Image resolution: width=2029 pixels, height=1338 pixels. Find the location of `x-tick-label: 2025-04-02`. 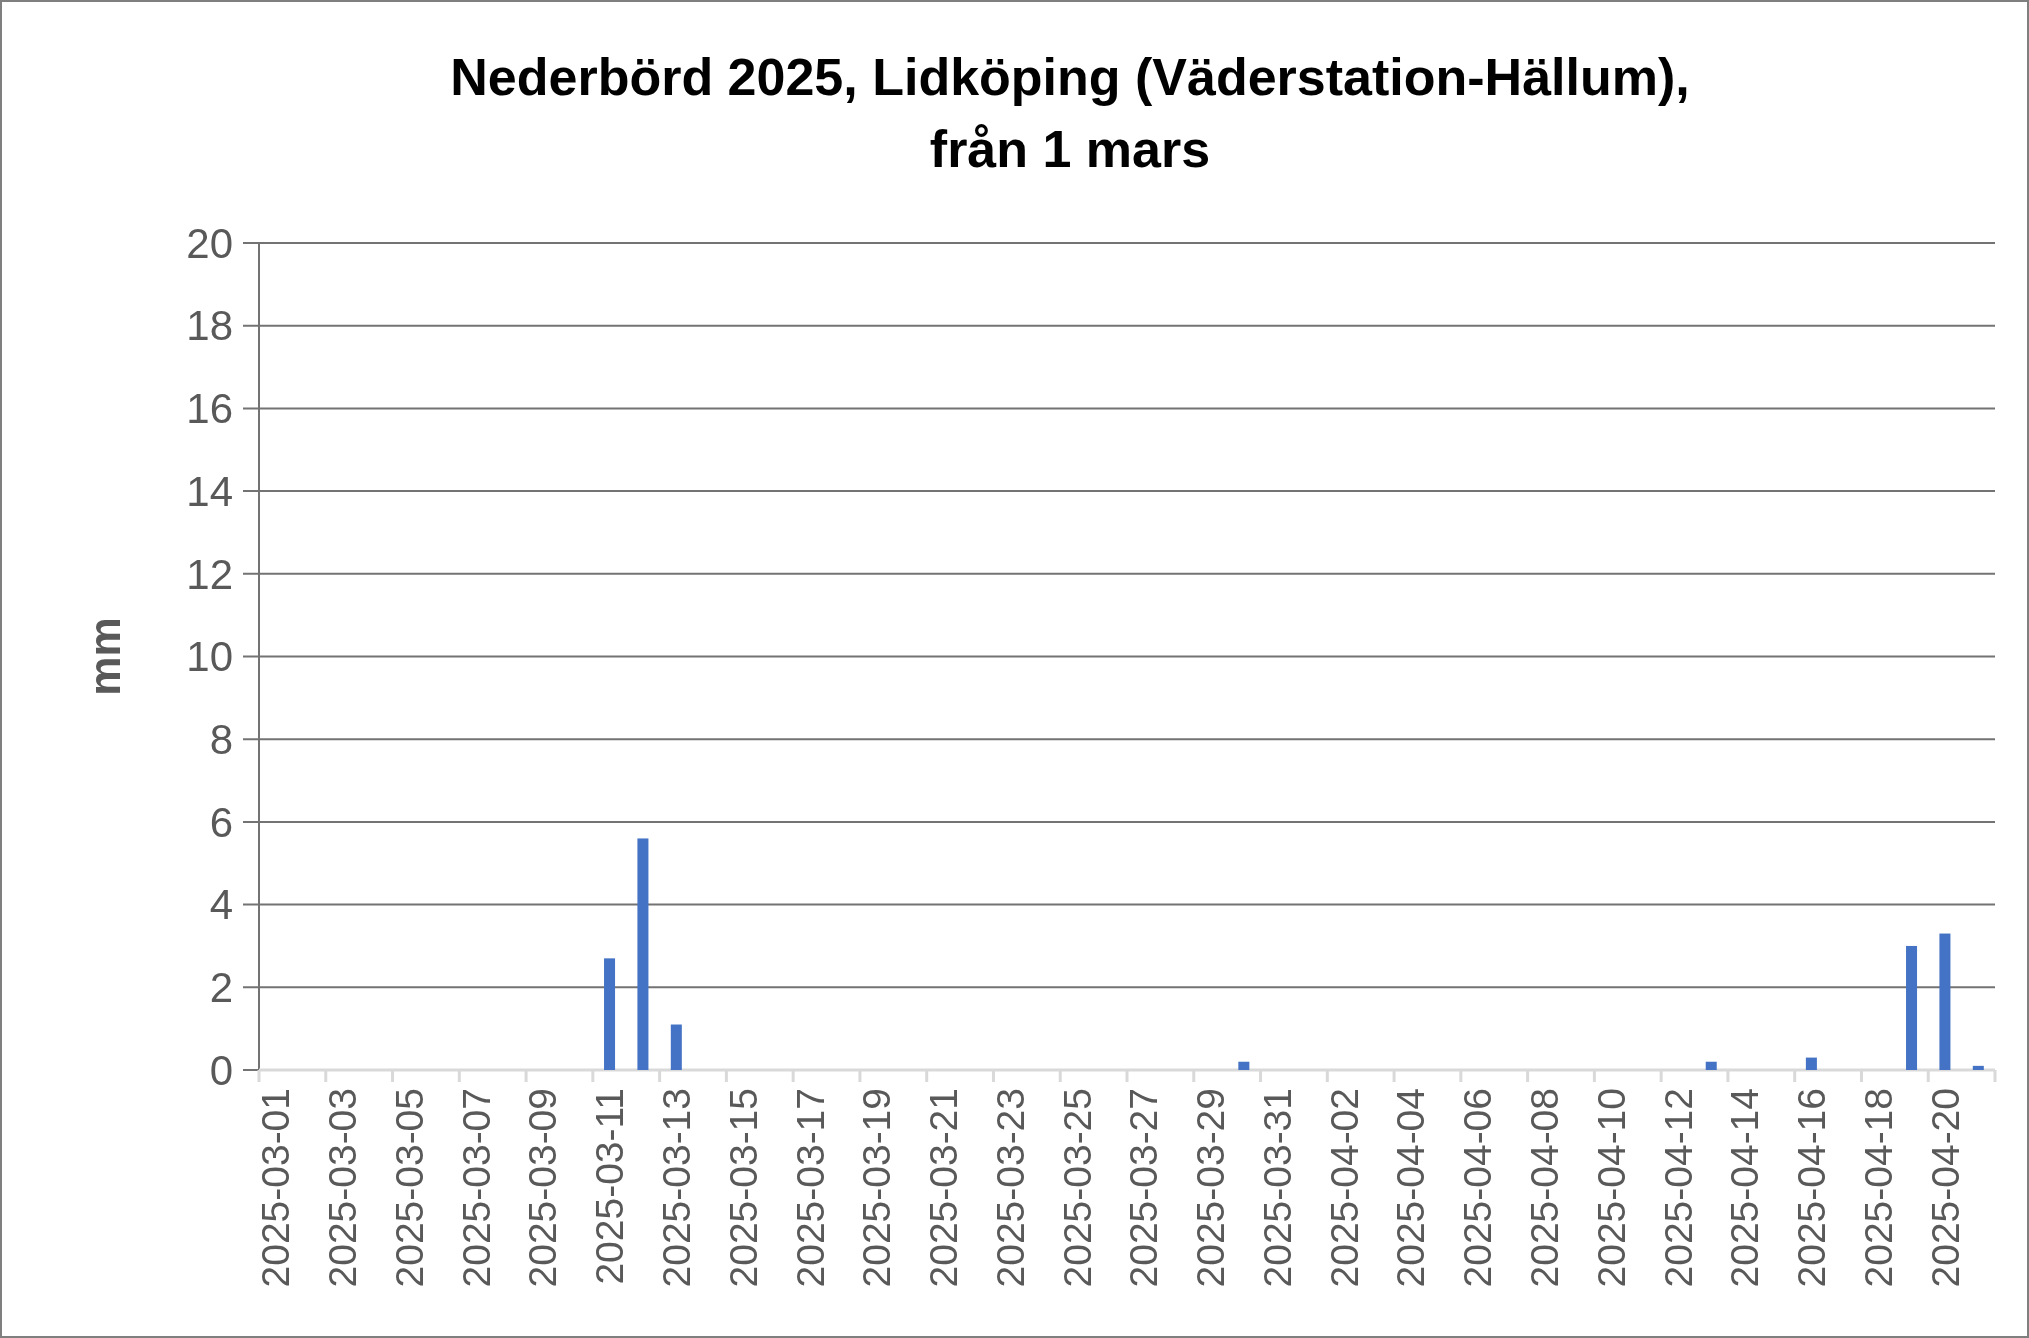

x-tick-label: 2025-04-02 is located at coordinates (1344, 1188).